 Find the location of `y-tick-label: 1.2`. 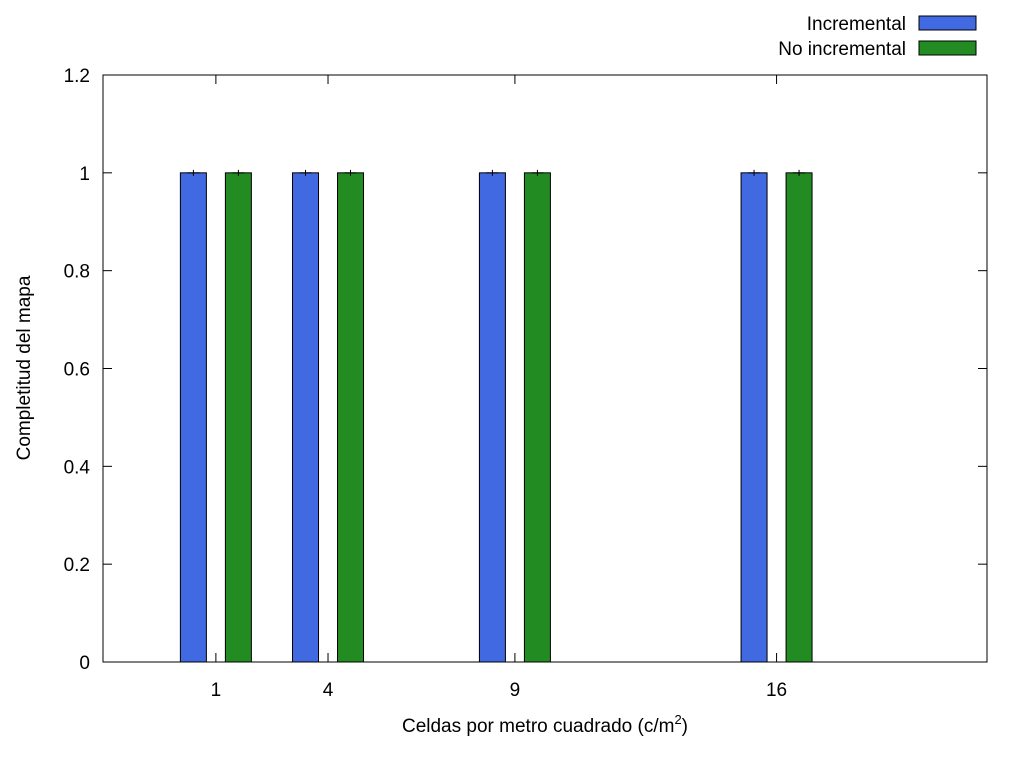

y-tick-label: 1.2 is located at coordinates (77, 76).